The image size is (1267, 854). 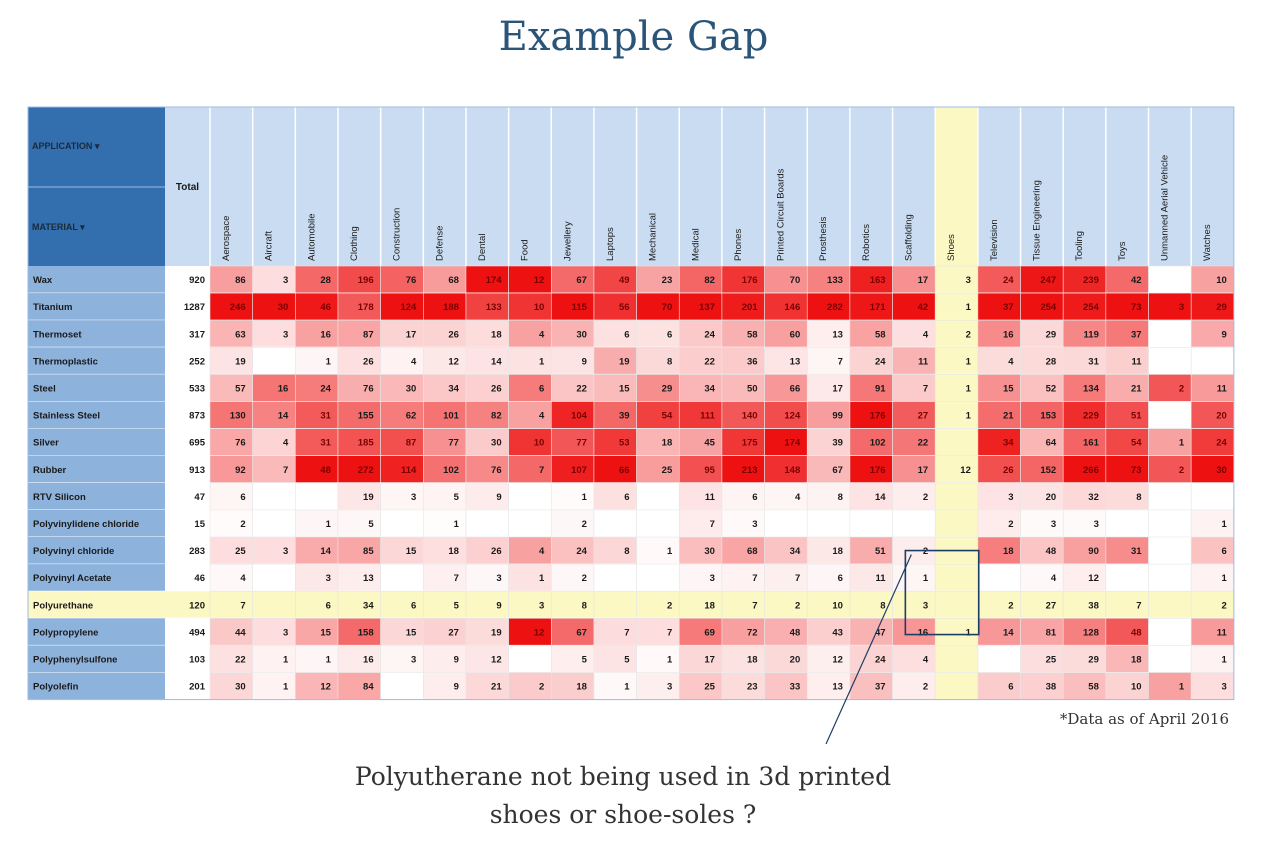 I want to click on cell-value: 34, so click(x=709, y=388).